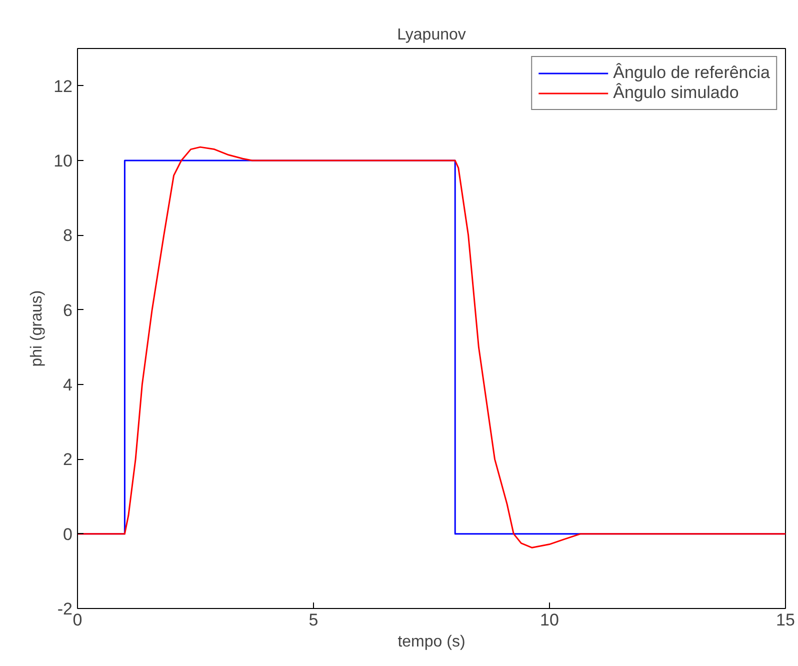 The image size is (798, 666). What do you see at coordinates (68, 236) in the screenshot?
I see `y-tick-label: 8` at bounding box center [68, 236].